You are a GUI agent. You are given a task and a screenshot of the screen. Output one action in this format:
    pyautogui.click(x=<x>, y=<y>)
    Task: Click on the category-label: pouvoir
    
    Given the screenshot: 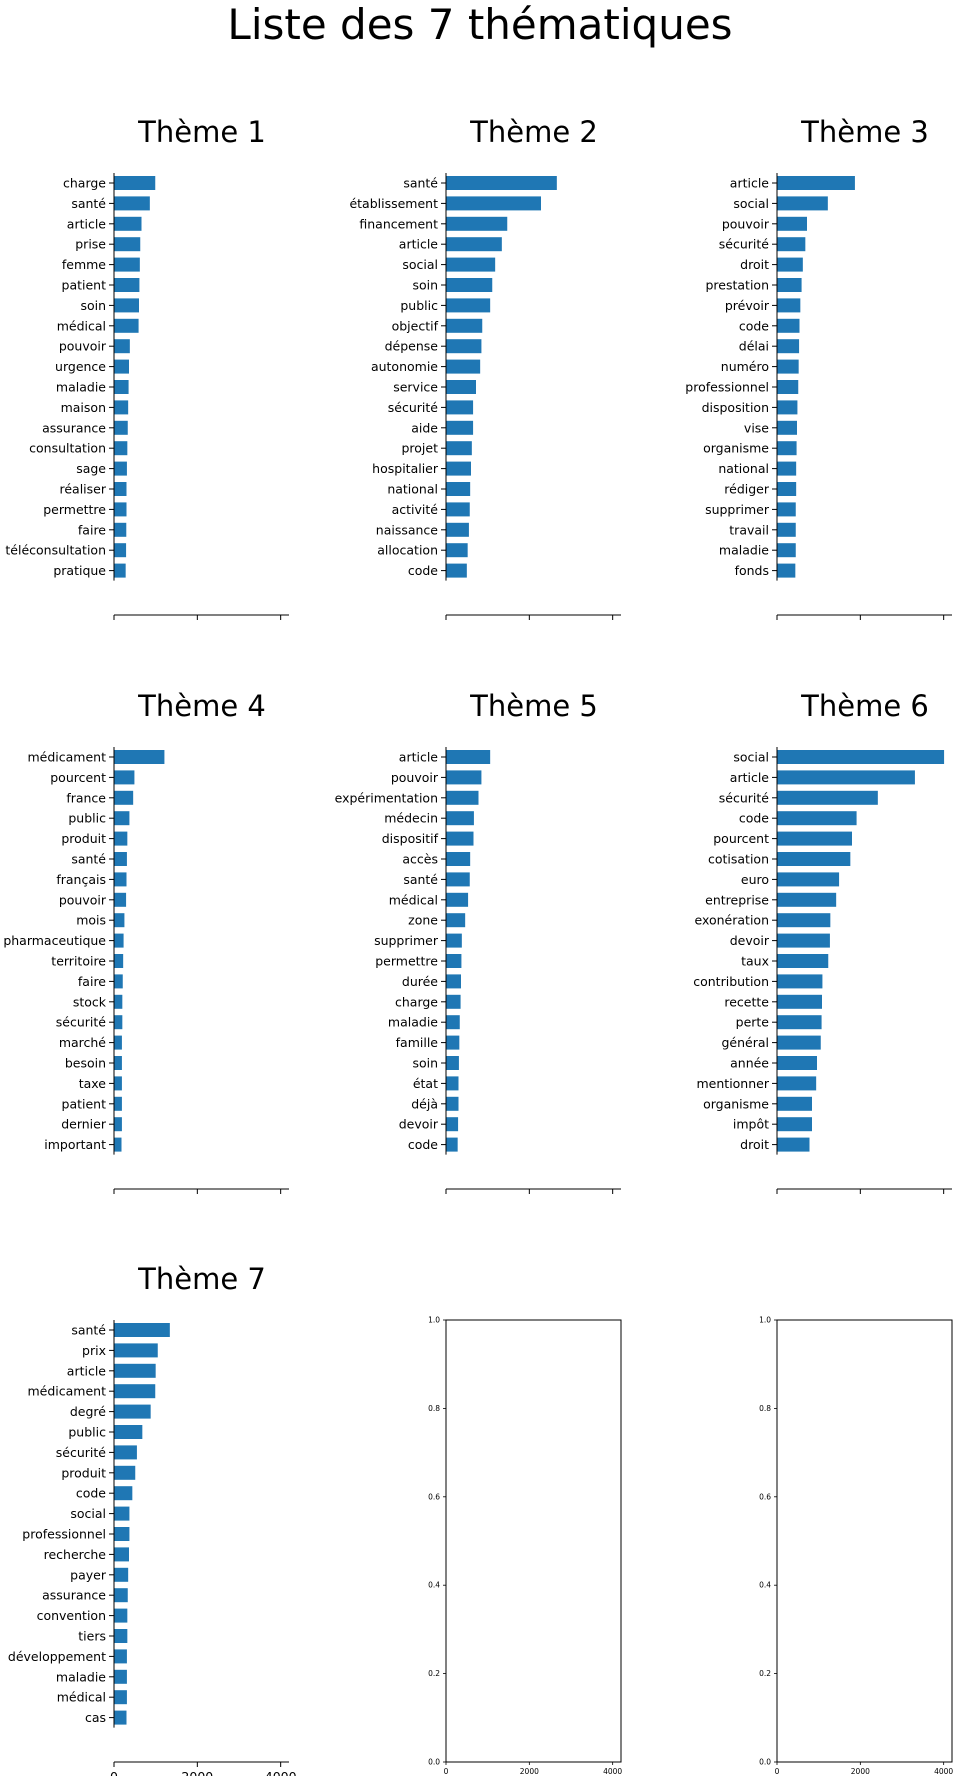 What is the action you would take?
    pyautogui.click(x=415, y=777)
    